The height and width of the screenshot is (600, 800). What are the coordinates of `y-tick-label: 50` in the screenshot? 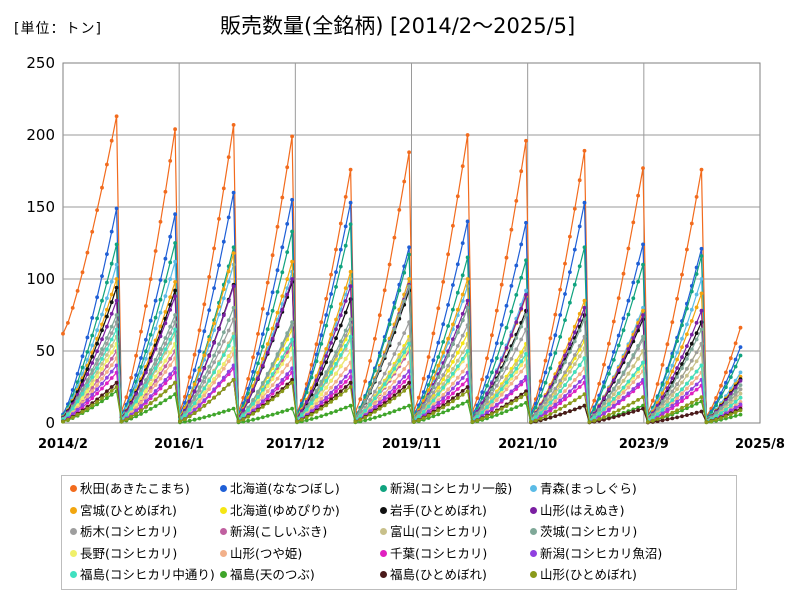 It's located at (45, 351).